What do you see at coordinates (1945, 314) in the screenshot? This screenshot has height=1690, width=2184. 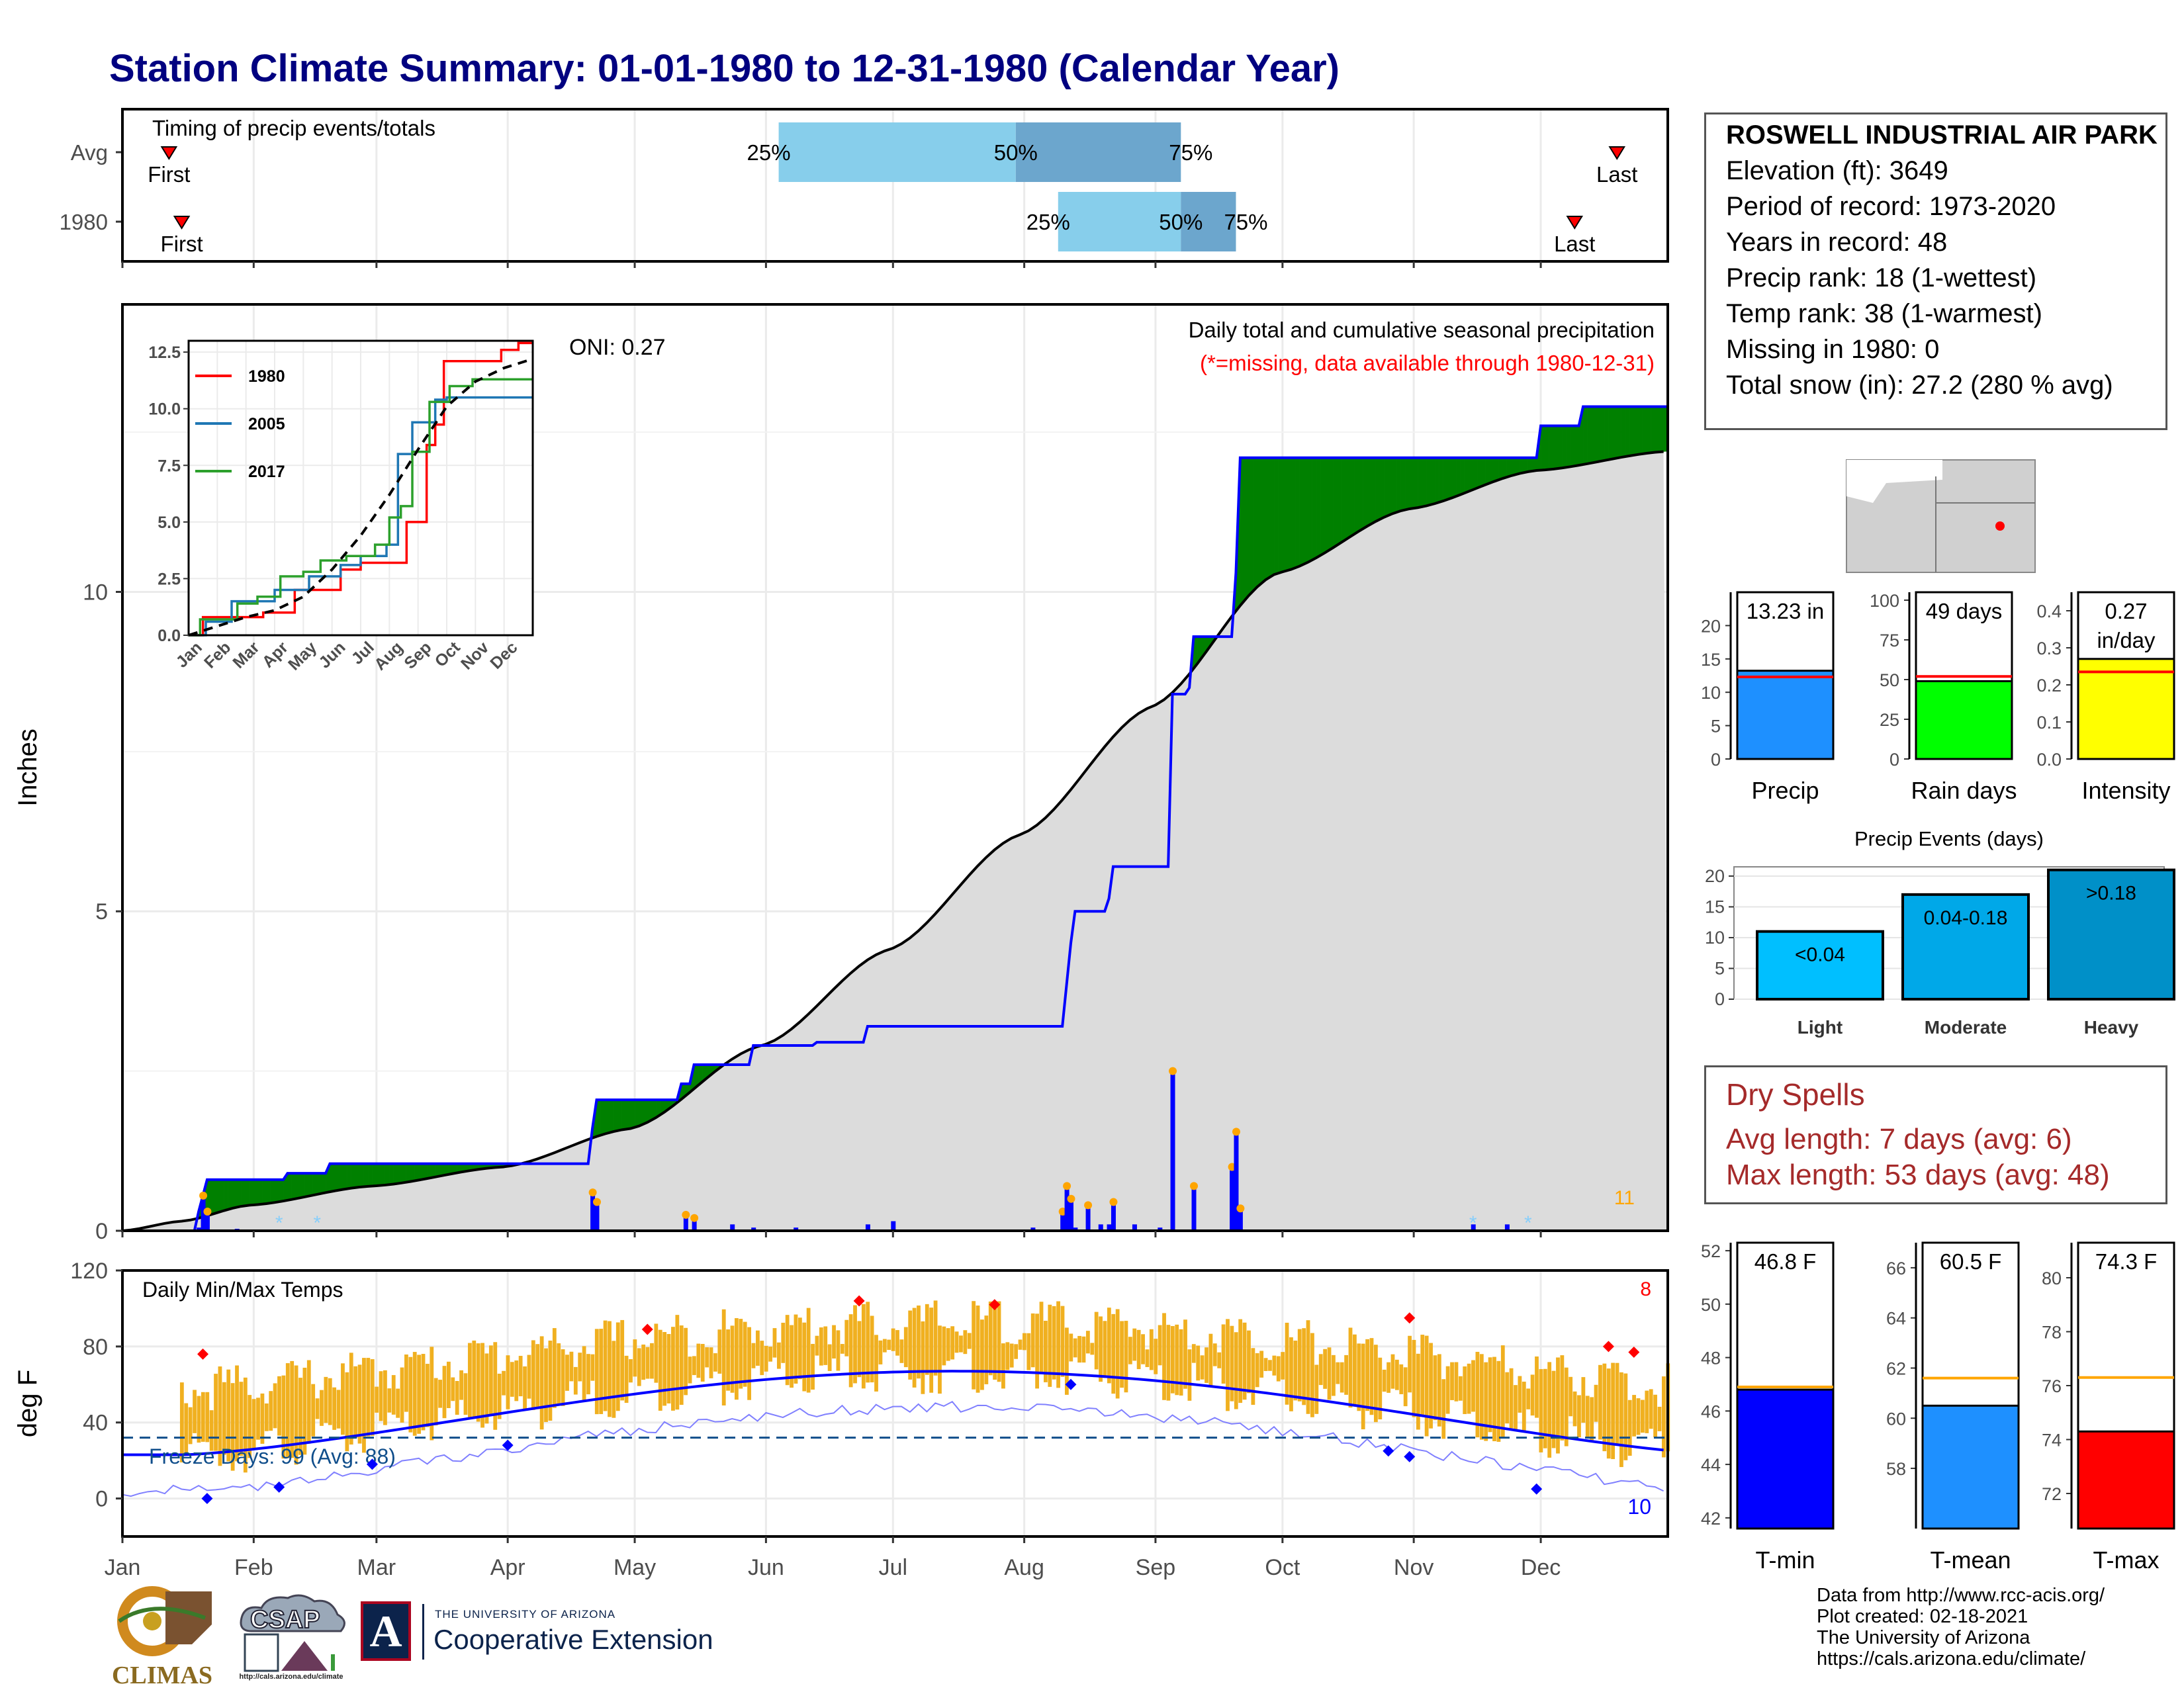 I see `station-temp-rank: Temp rank: 38 (1-warmest)` at bounding box center [1945, 314].